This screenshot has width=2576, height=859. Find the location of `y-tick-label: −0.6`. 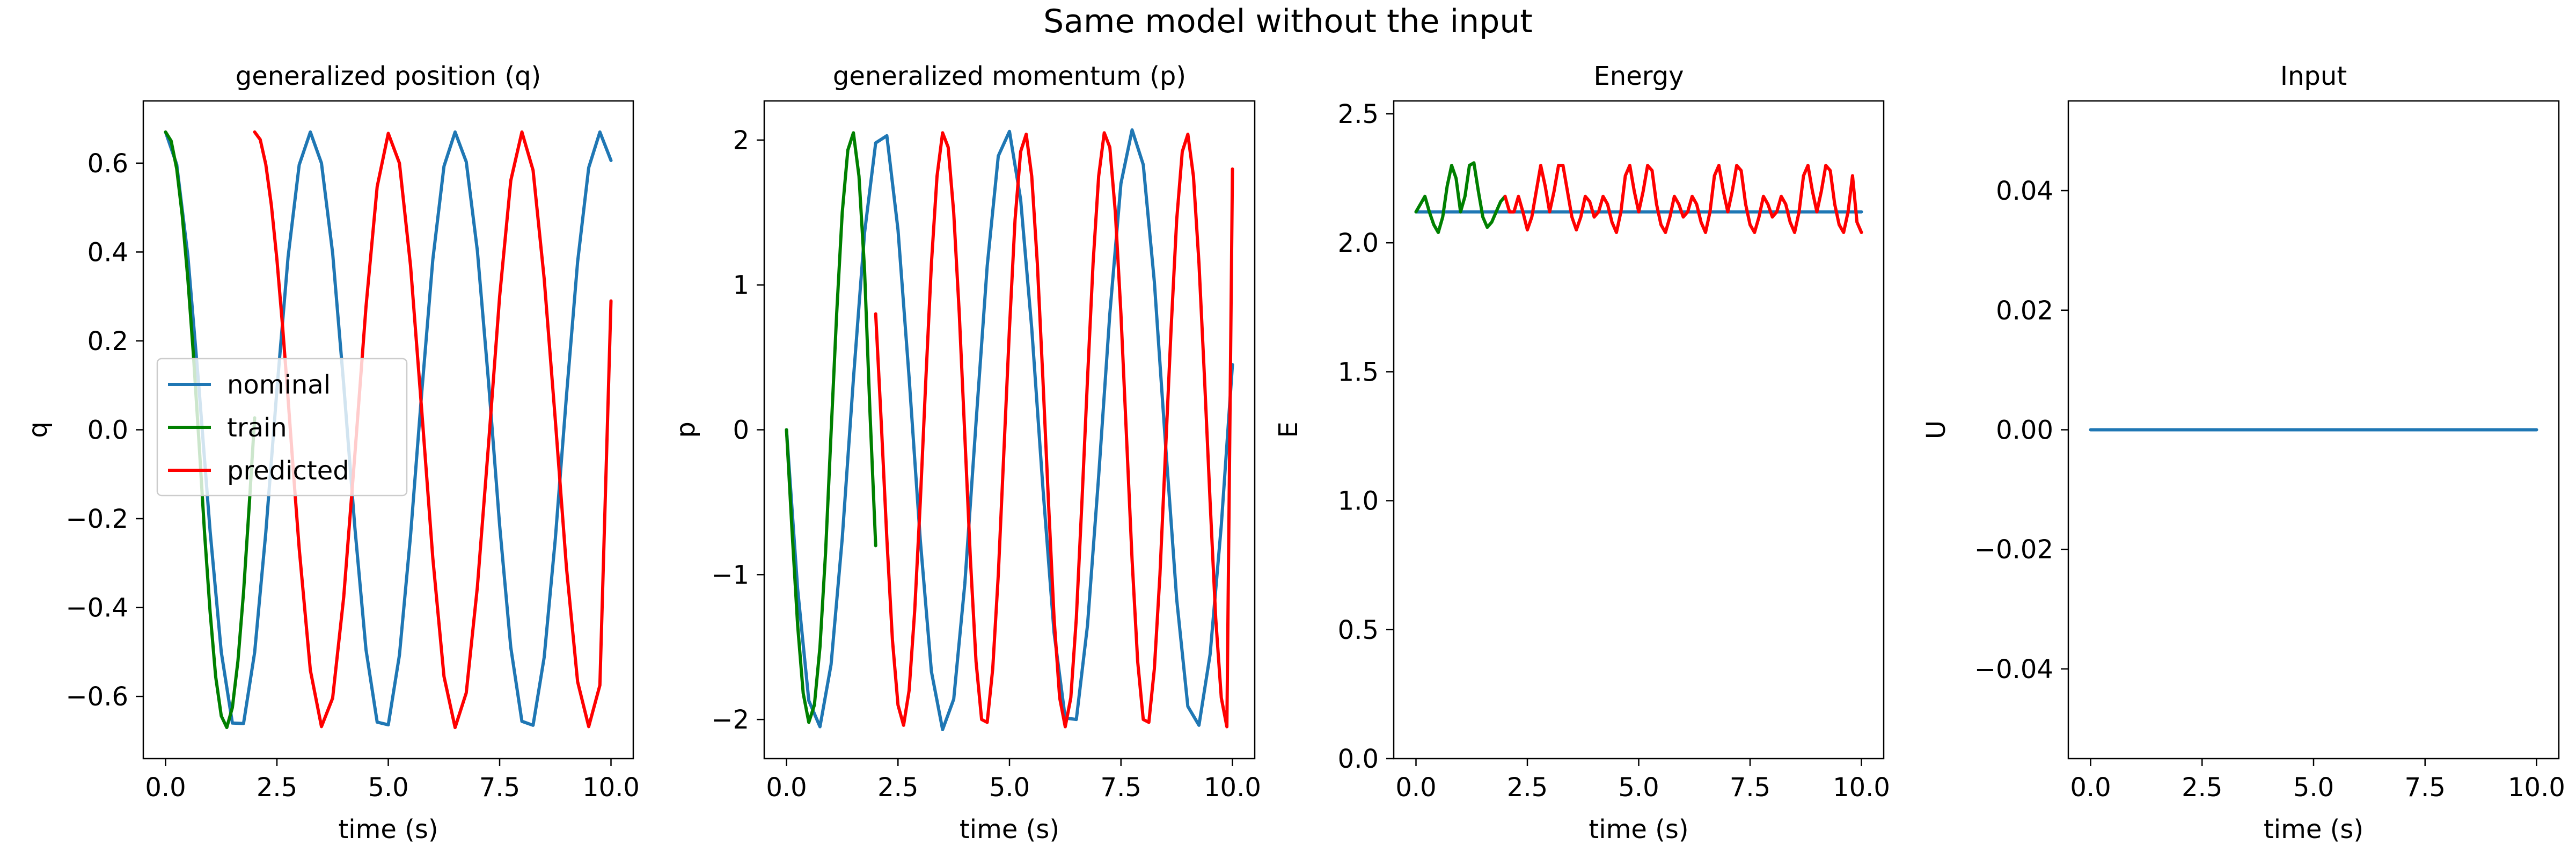

y-tick-label: −0.6 is located at coordinates (96, 697).